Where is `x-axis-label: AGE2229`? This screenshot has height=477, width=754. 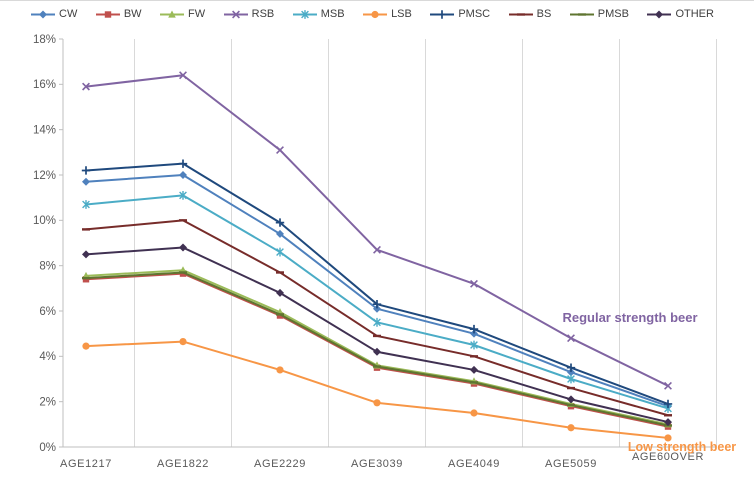
x-axis-label: AGE2229 is located at coordinates (280, 464).